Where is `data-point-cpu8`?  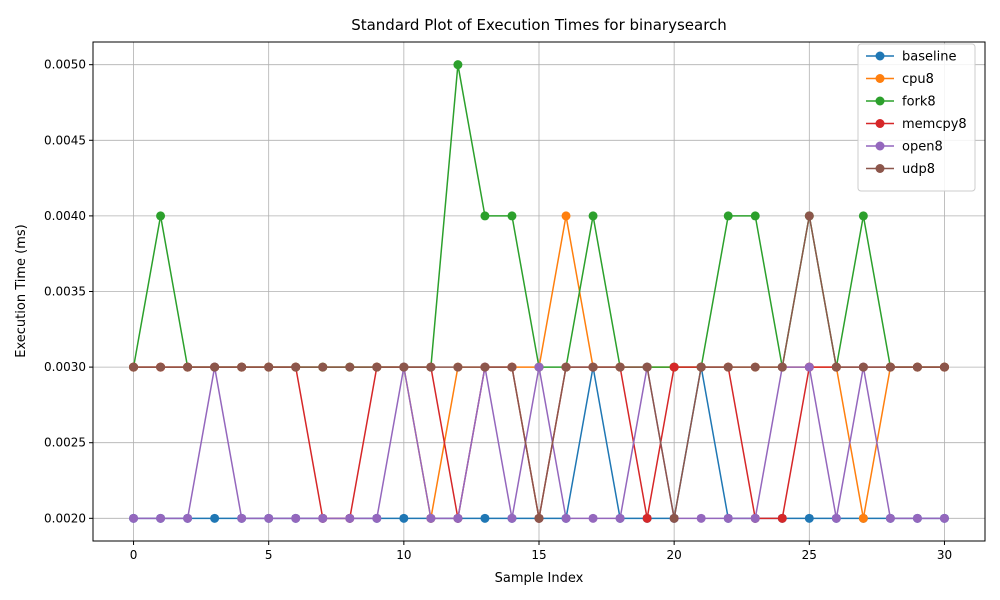 data-point-cpu8 is located at coordinates (566, 216).